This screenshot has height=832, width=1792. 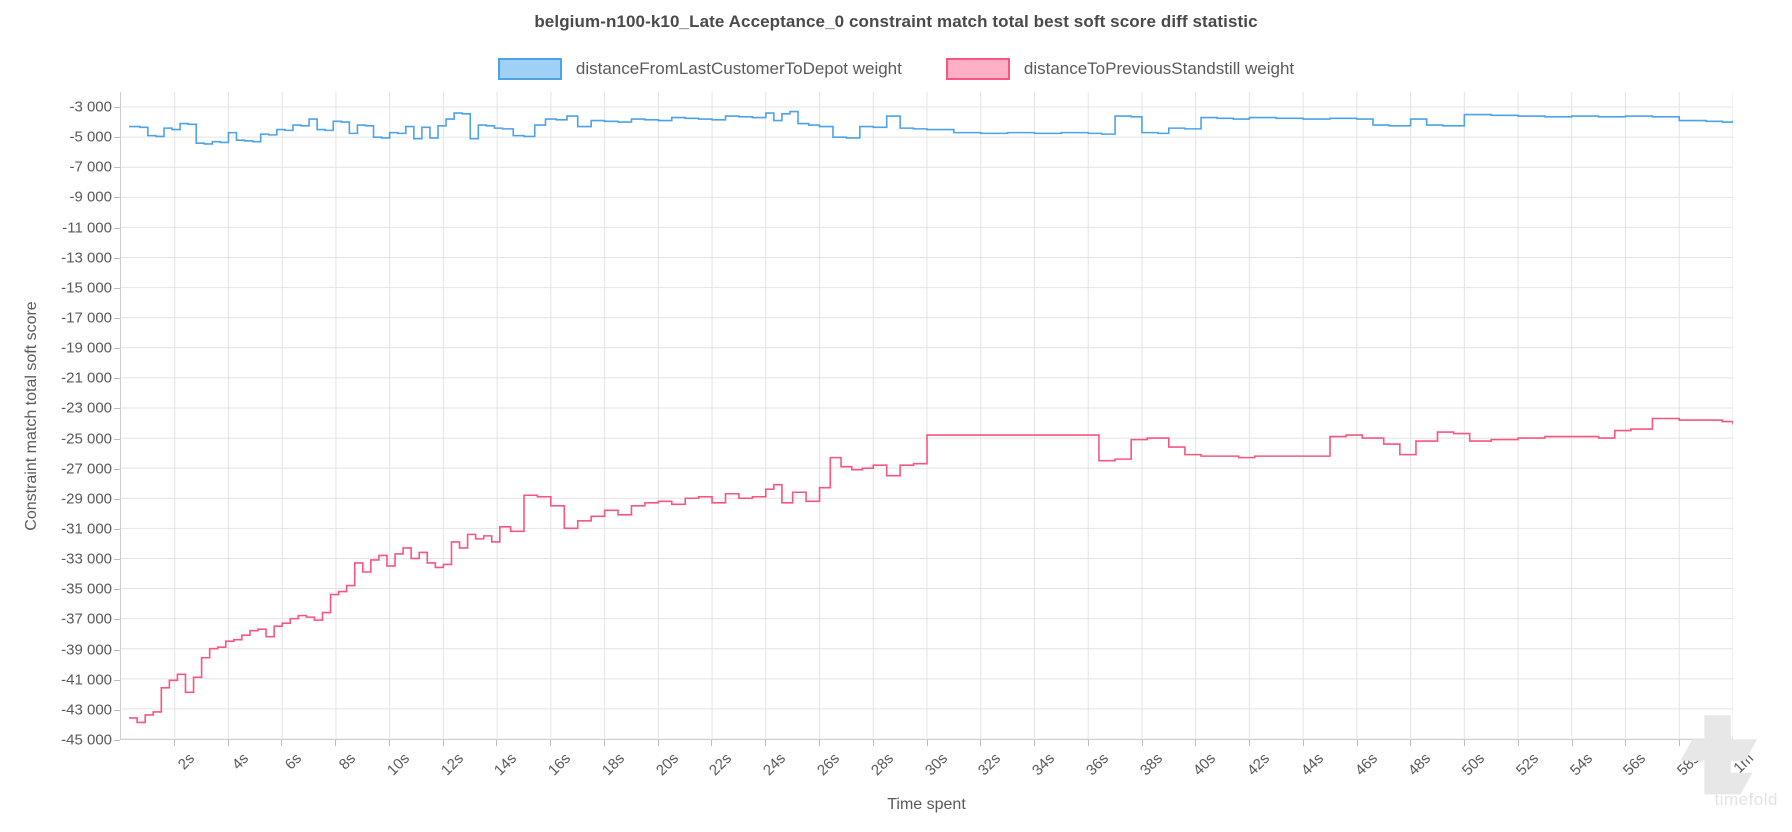 I want to click on legend-swatch-pink, so click(x=977, y=69).